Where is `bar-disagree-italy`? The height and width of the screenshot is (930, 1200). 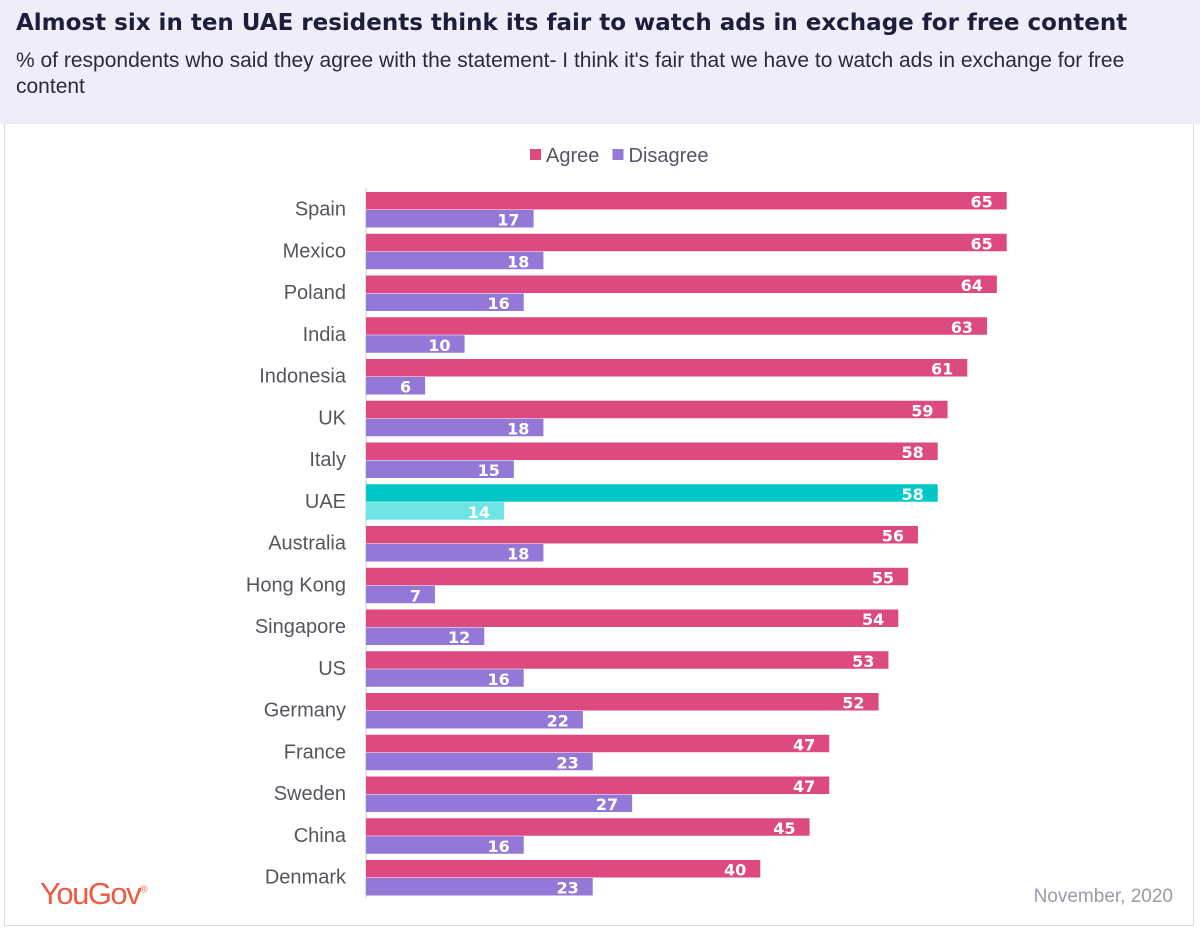
bar-disagree-italy is located at coordinates (440, 469).